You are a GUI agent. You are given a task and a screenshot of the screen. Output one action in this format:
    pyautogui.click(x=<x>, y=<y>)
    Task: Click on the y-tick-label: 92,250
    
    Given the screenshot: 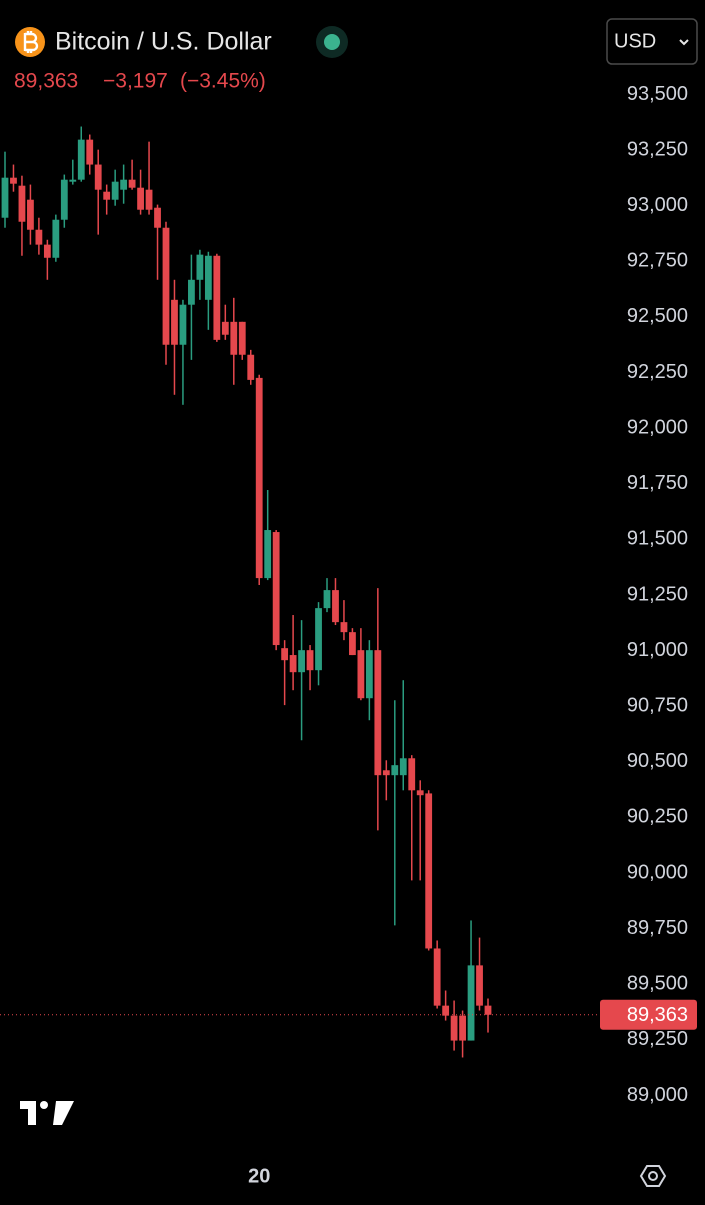 What is the action you would take?
    pyautogui.click(x=657, y=372)
    